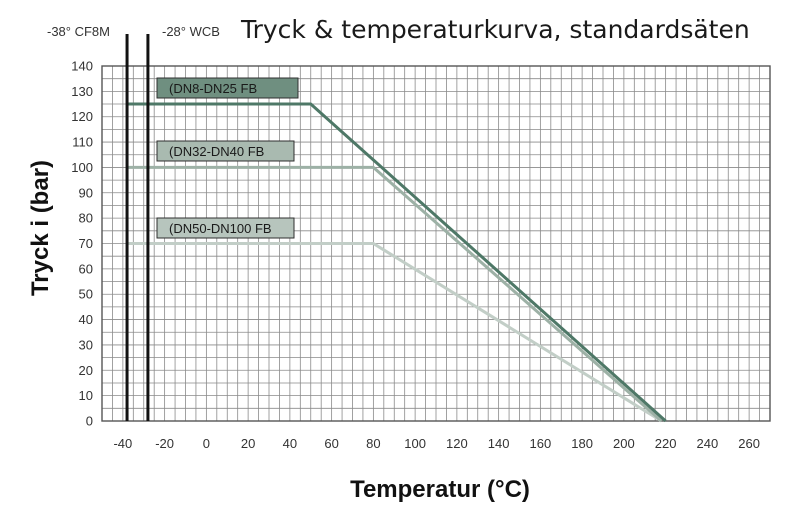  What do you see at coordinates (86, 268) in the screenshot?
I see `y-tick-label: 60` at bounding box center [86, 268].